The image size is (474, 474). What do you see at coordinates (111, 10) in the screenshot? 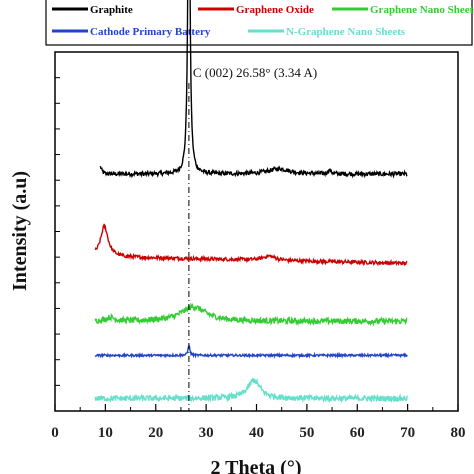
I see `legend-label: Graphite` at bounding box center [111, 10].